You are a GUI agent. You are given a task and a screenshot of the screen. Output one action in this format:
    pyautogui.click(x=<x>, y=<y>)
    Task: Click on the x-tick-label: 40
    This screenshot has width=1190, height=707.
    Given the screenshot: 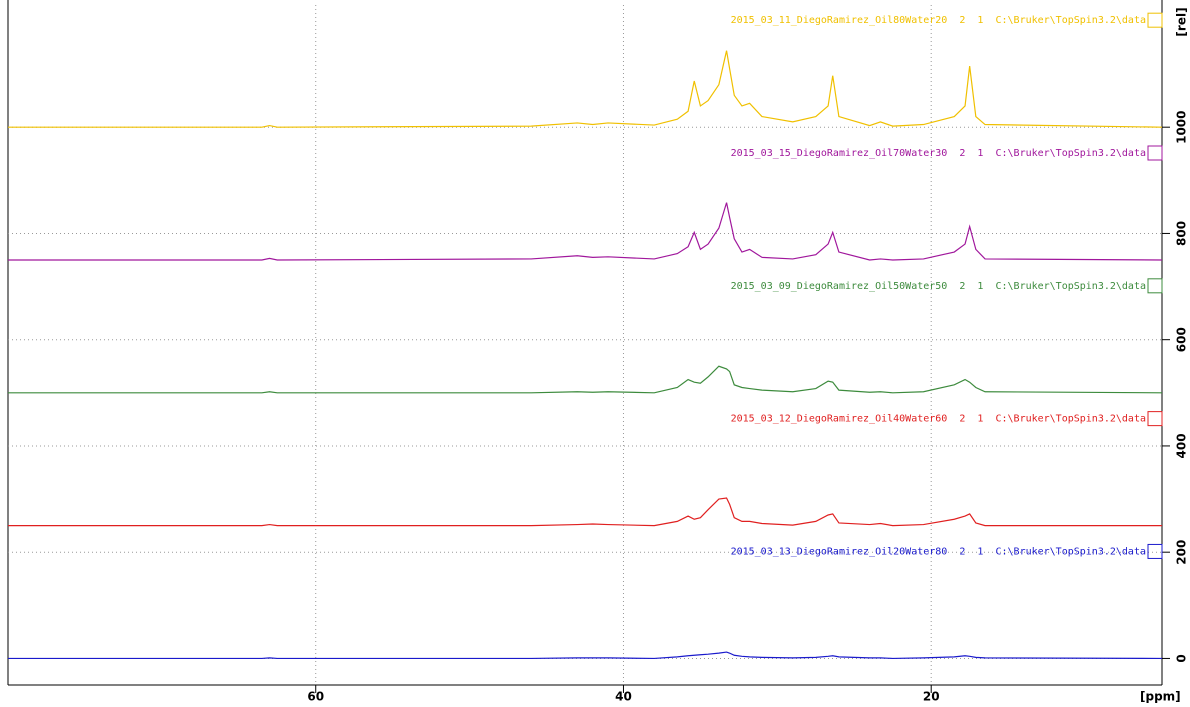 What is the action you would take?
    pyautogui.click(x=623, y=697)
    